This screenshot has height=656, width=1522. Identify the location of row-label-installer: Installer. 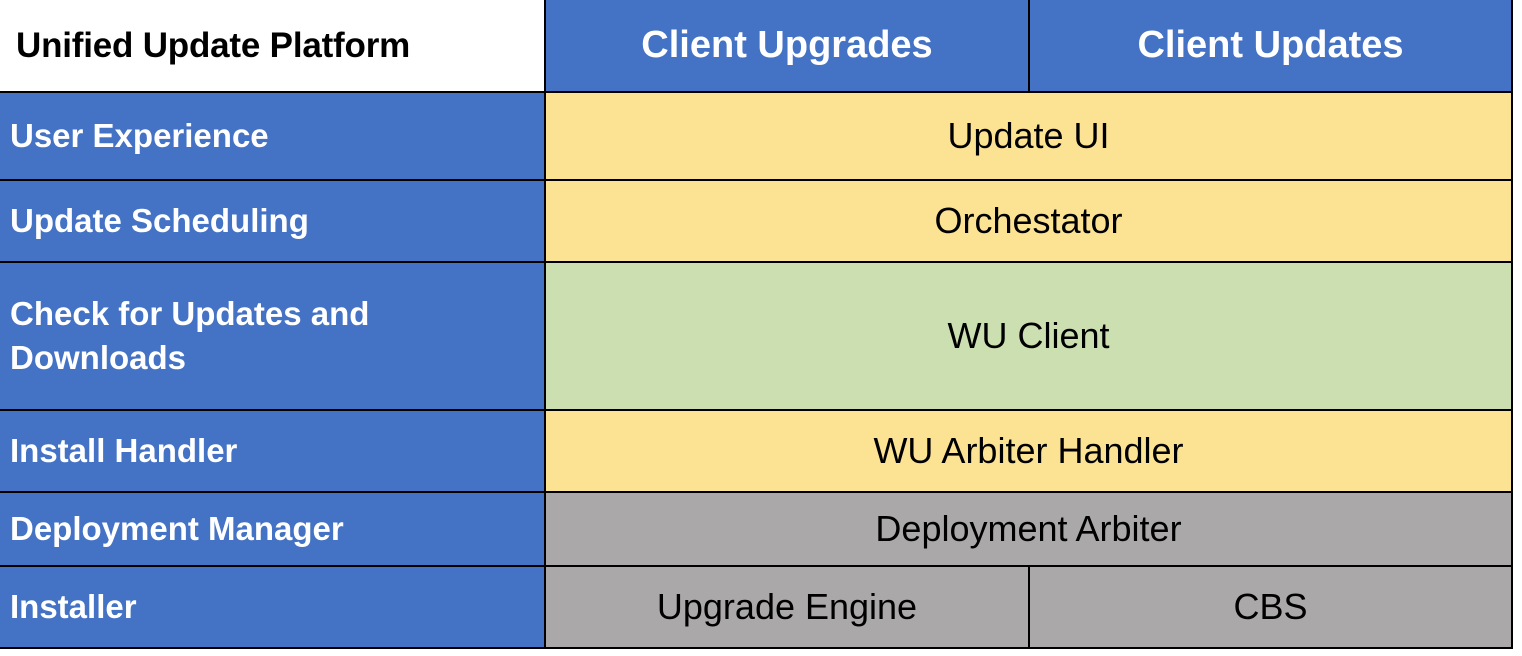
(273, 607).